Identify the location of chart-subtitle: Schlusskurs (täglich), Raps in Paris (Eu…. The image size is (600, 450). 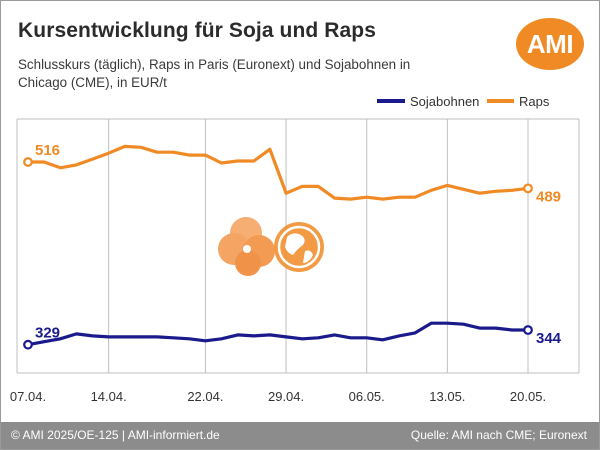
(214, 73).